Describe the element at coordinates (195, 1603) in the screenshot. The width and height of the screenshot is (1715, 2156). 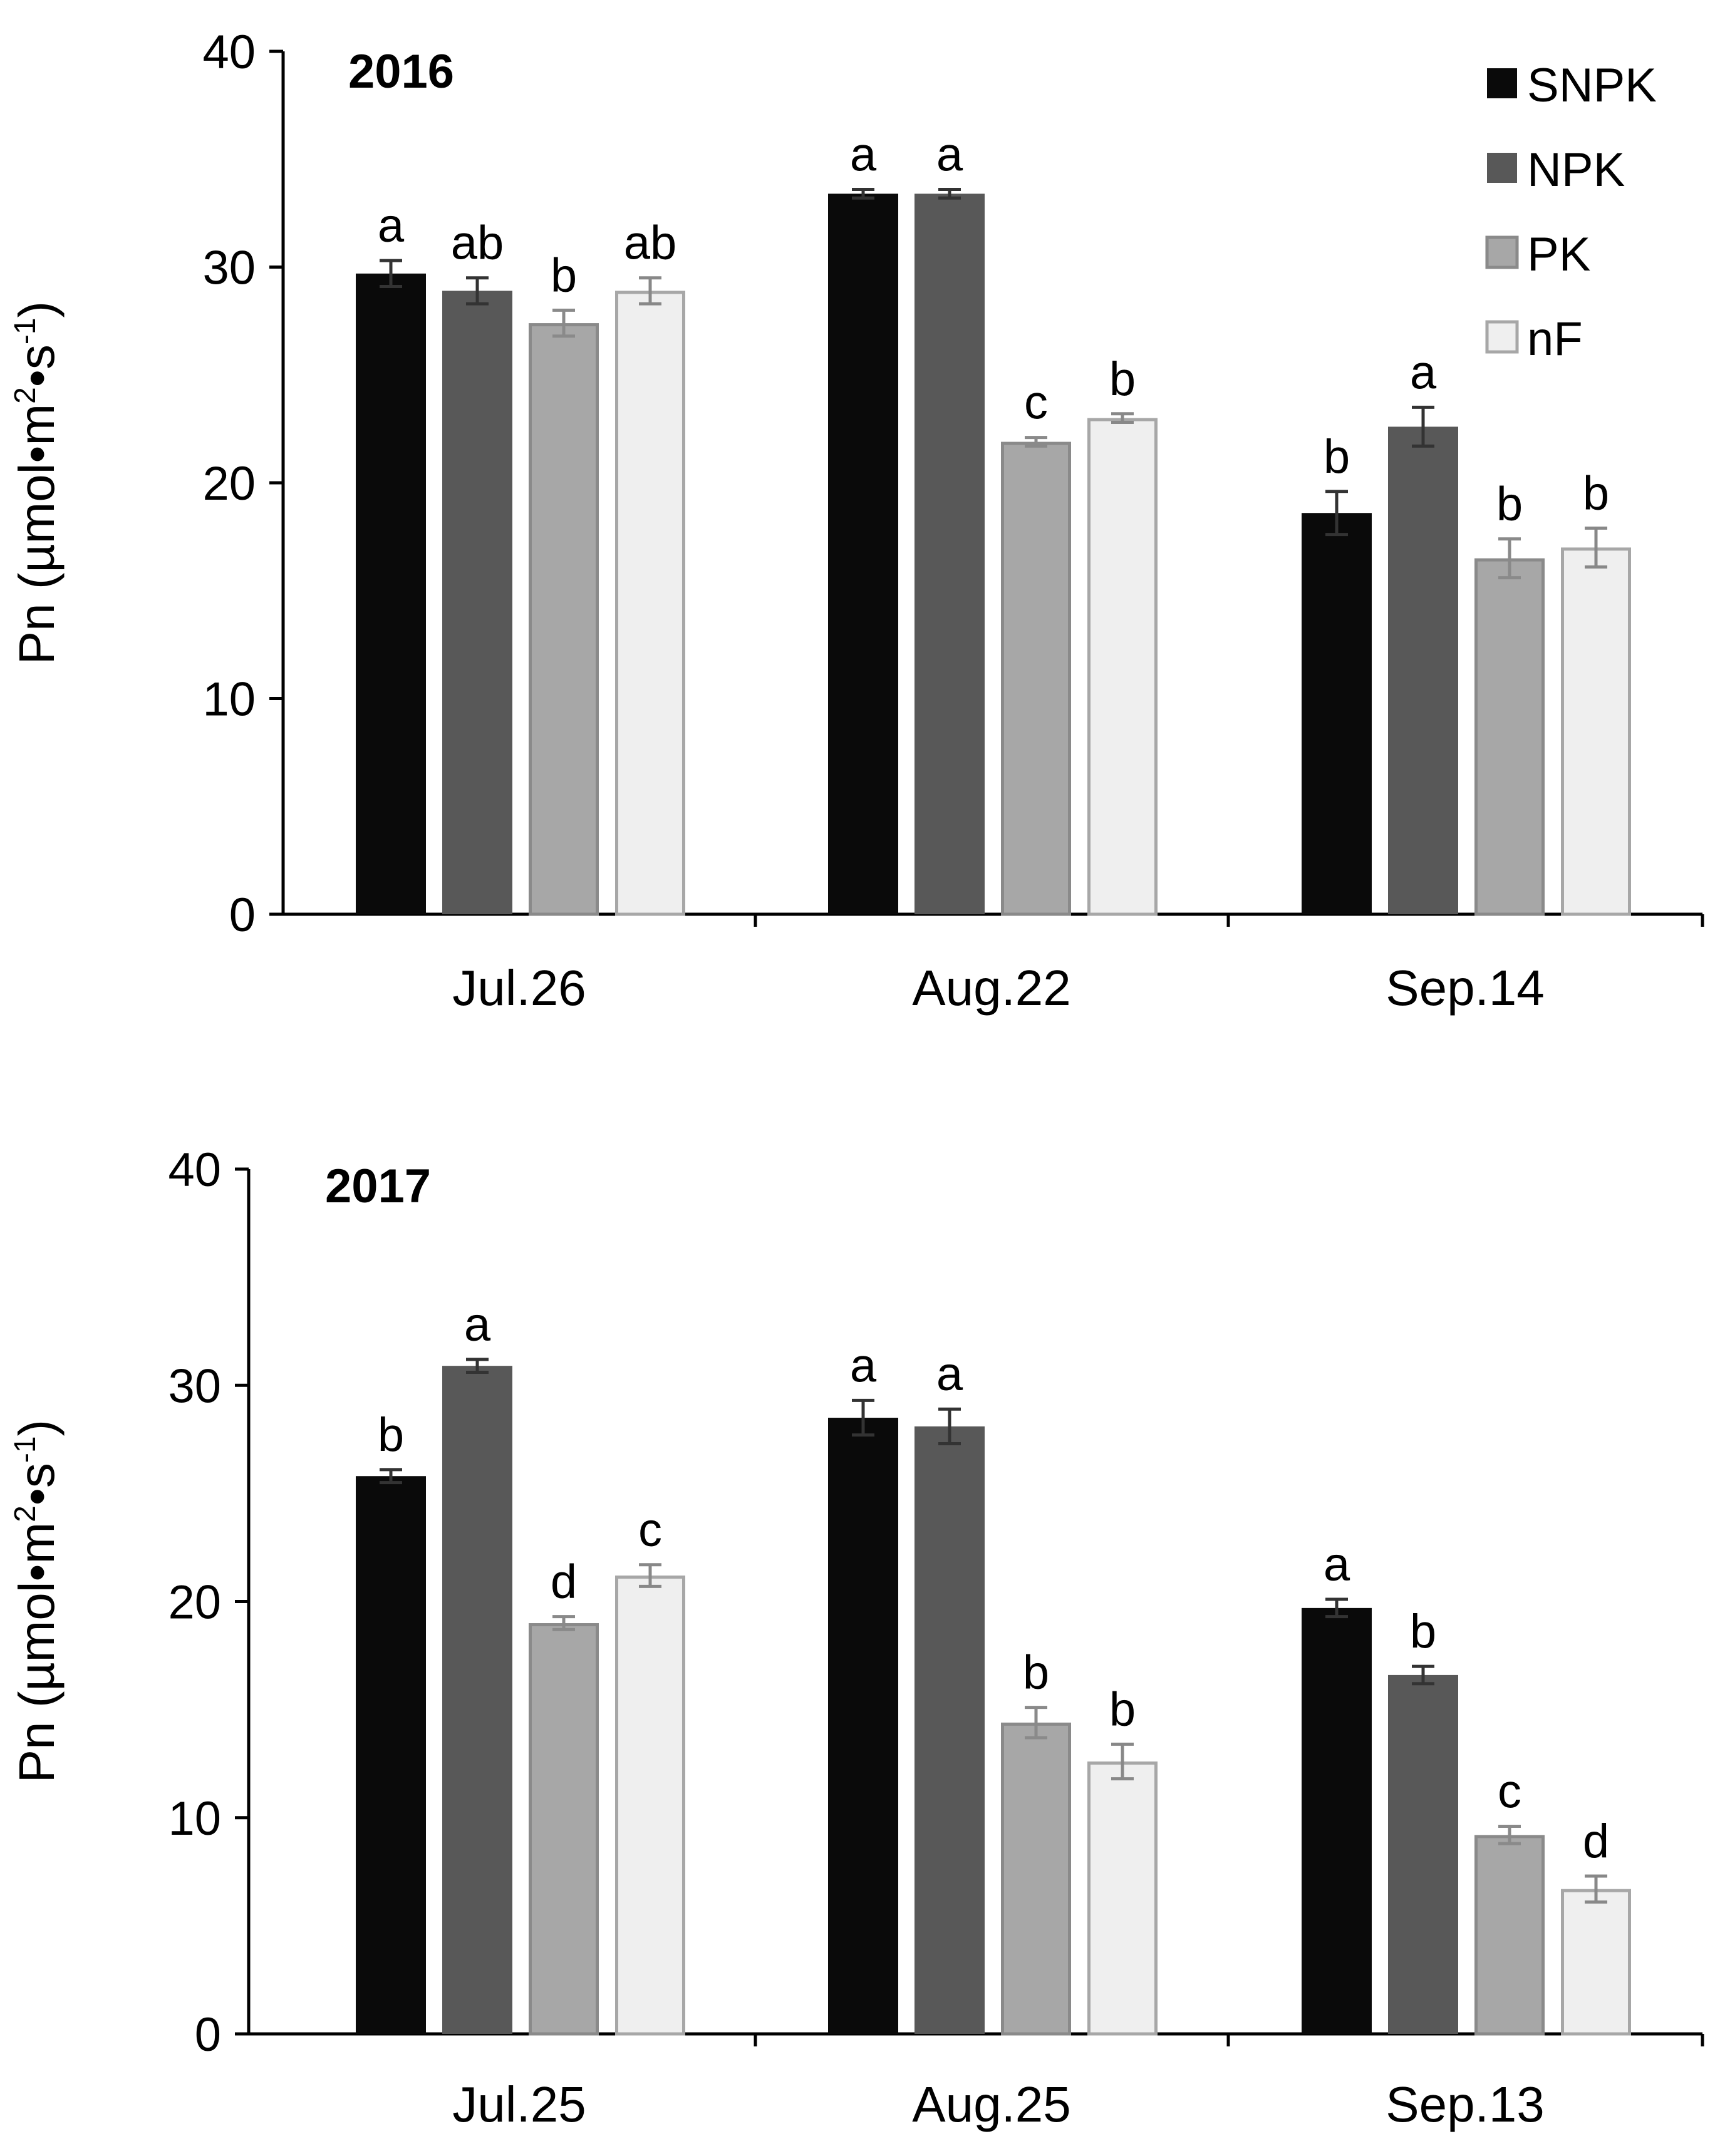
I see `y-tick-label-2017-20: 20` at that location.